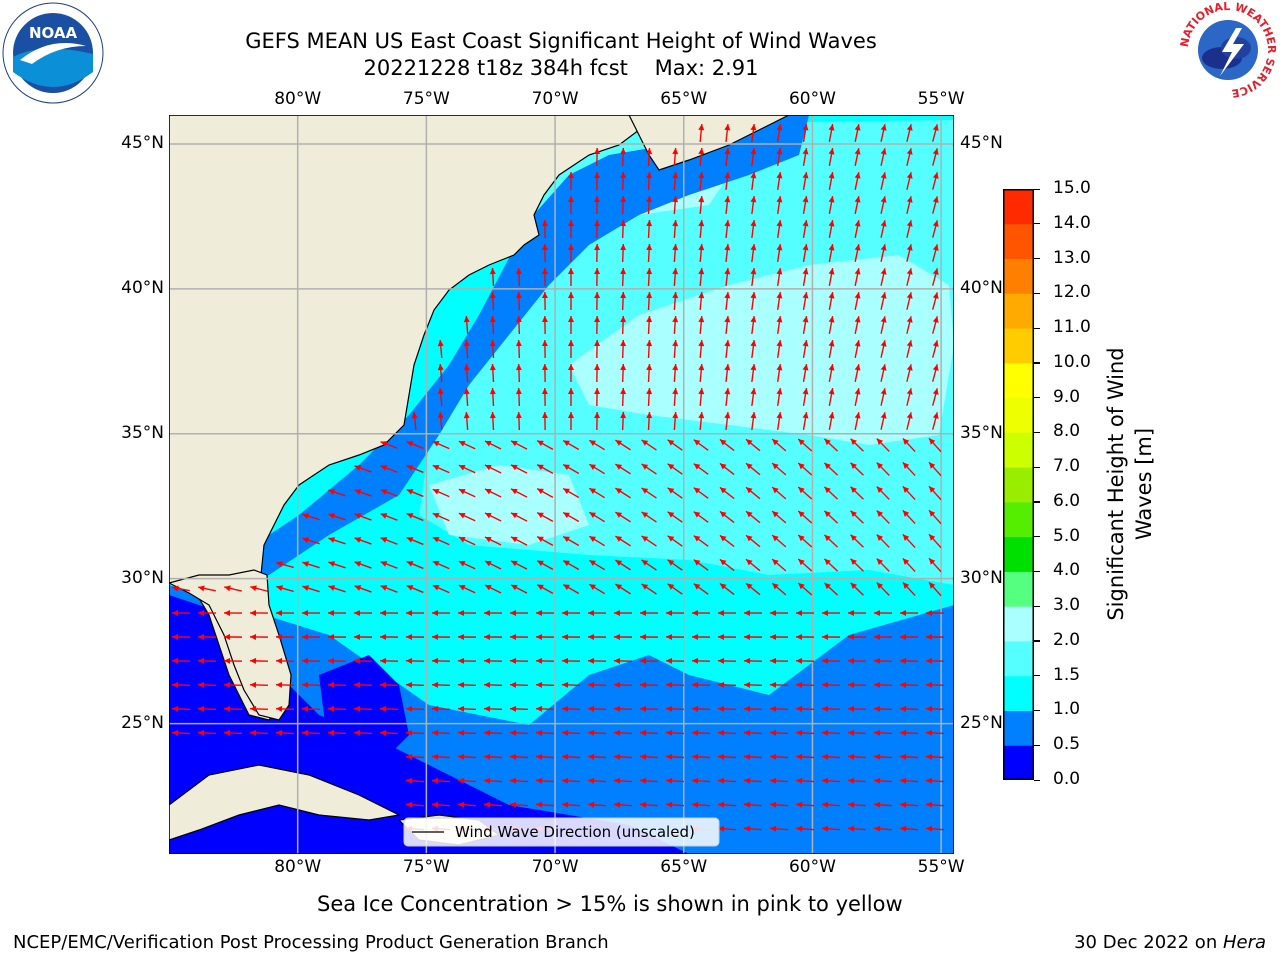  Describe the element at coordinates (1018, 484) in the screenshot. I see `colorbar-frame` at that location.